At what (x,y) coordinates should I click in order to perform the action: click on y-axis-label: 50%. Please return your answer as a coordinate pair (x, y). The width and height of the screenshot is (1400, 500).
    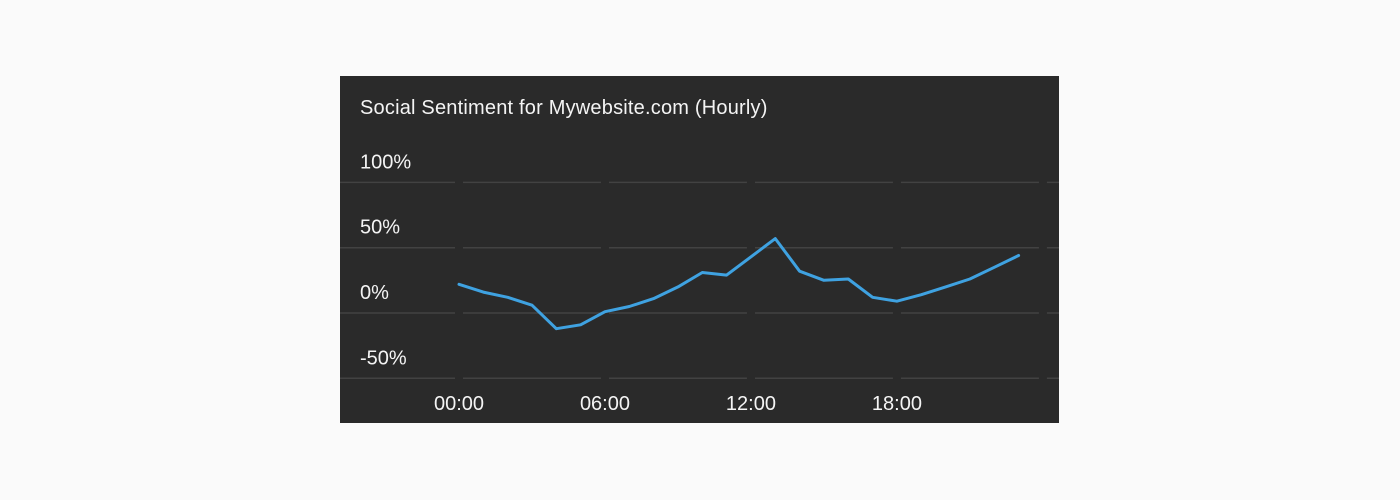
    Looking at the image, I should click on (380, 228).